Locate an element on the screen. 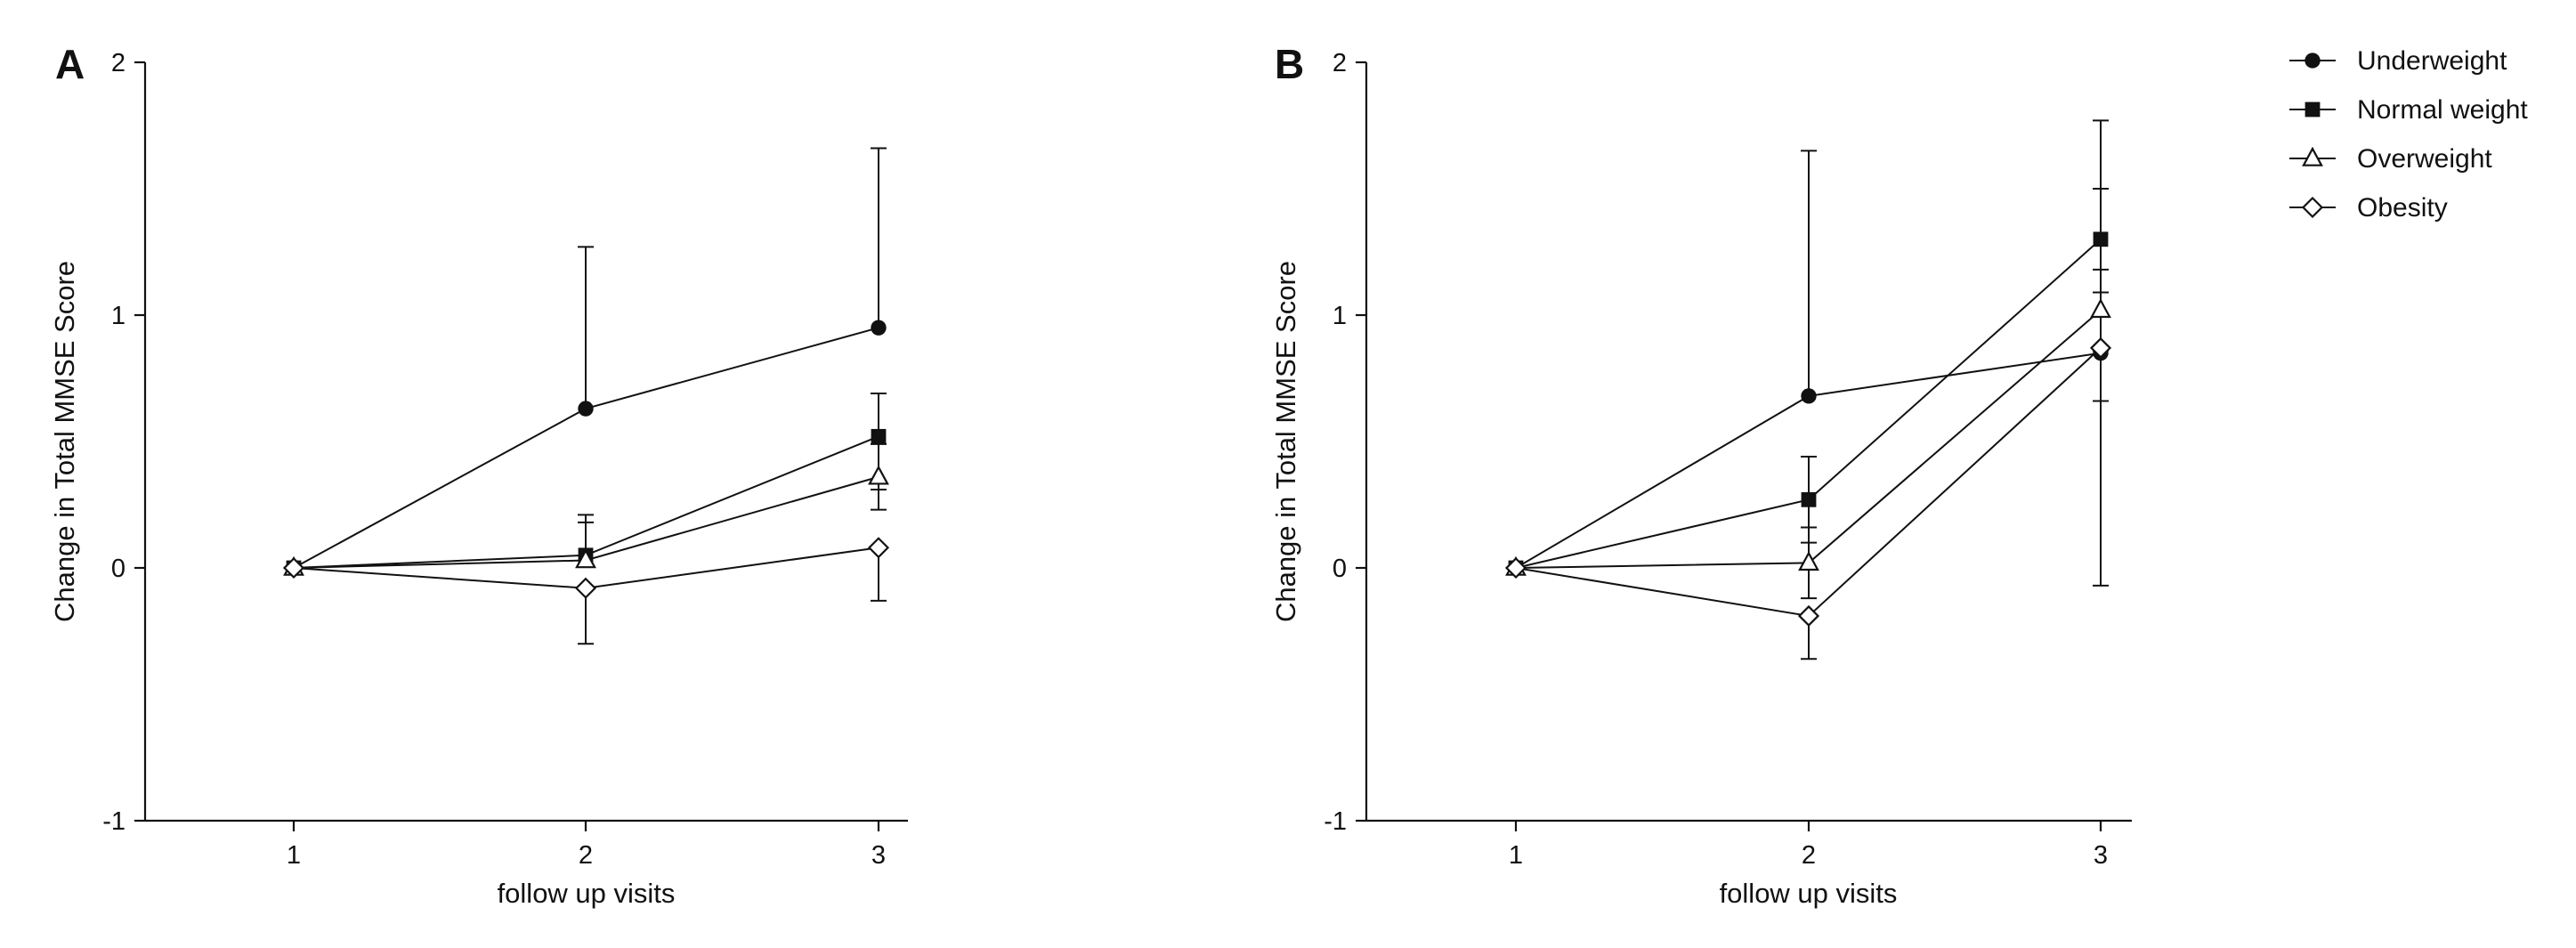 This screenshot has height=948, width=2576. panel-letter: A is located at coordinates (70, 64).